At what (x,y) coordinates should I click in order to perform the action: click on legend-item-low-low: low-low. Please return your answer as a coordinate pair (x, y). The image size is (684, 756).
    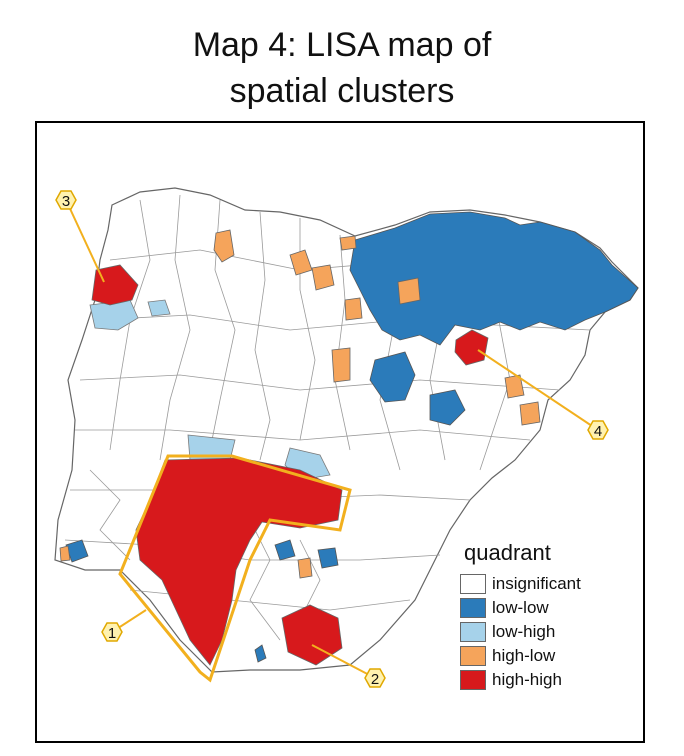
    Looking at the image, I should click on (520, 608).